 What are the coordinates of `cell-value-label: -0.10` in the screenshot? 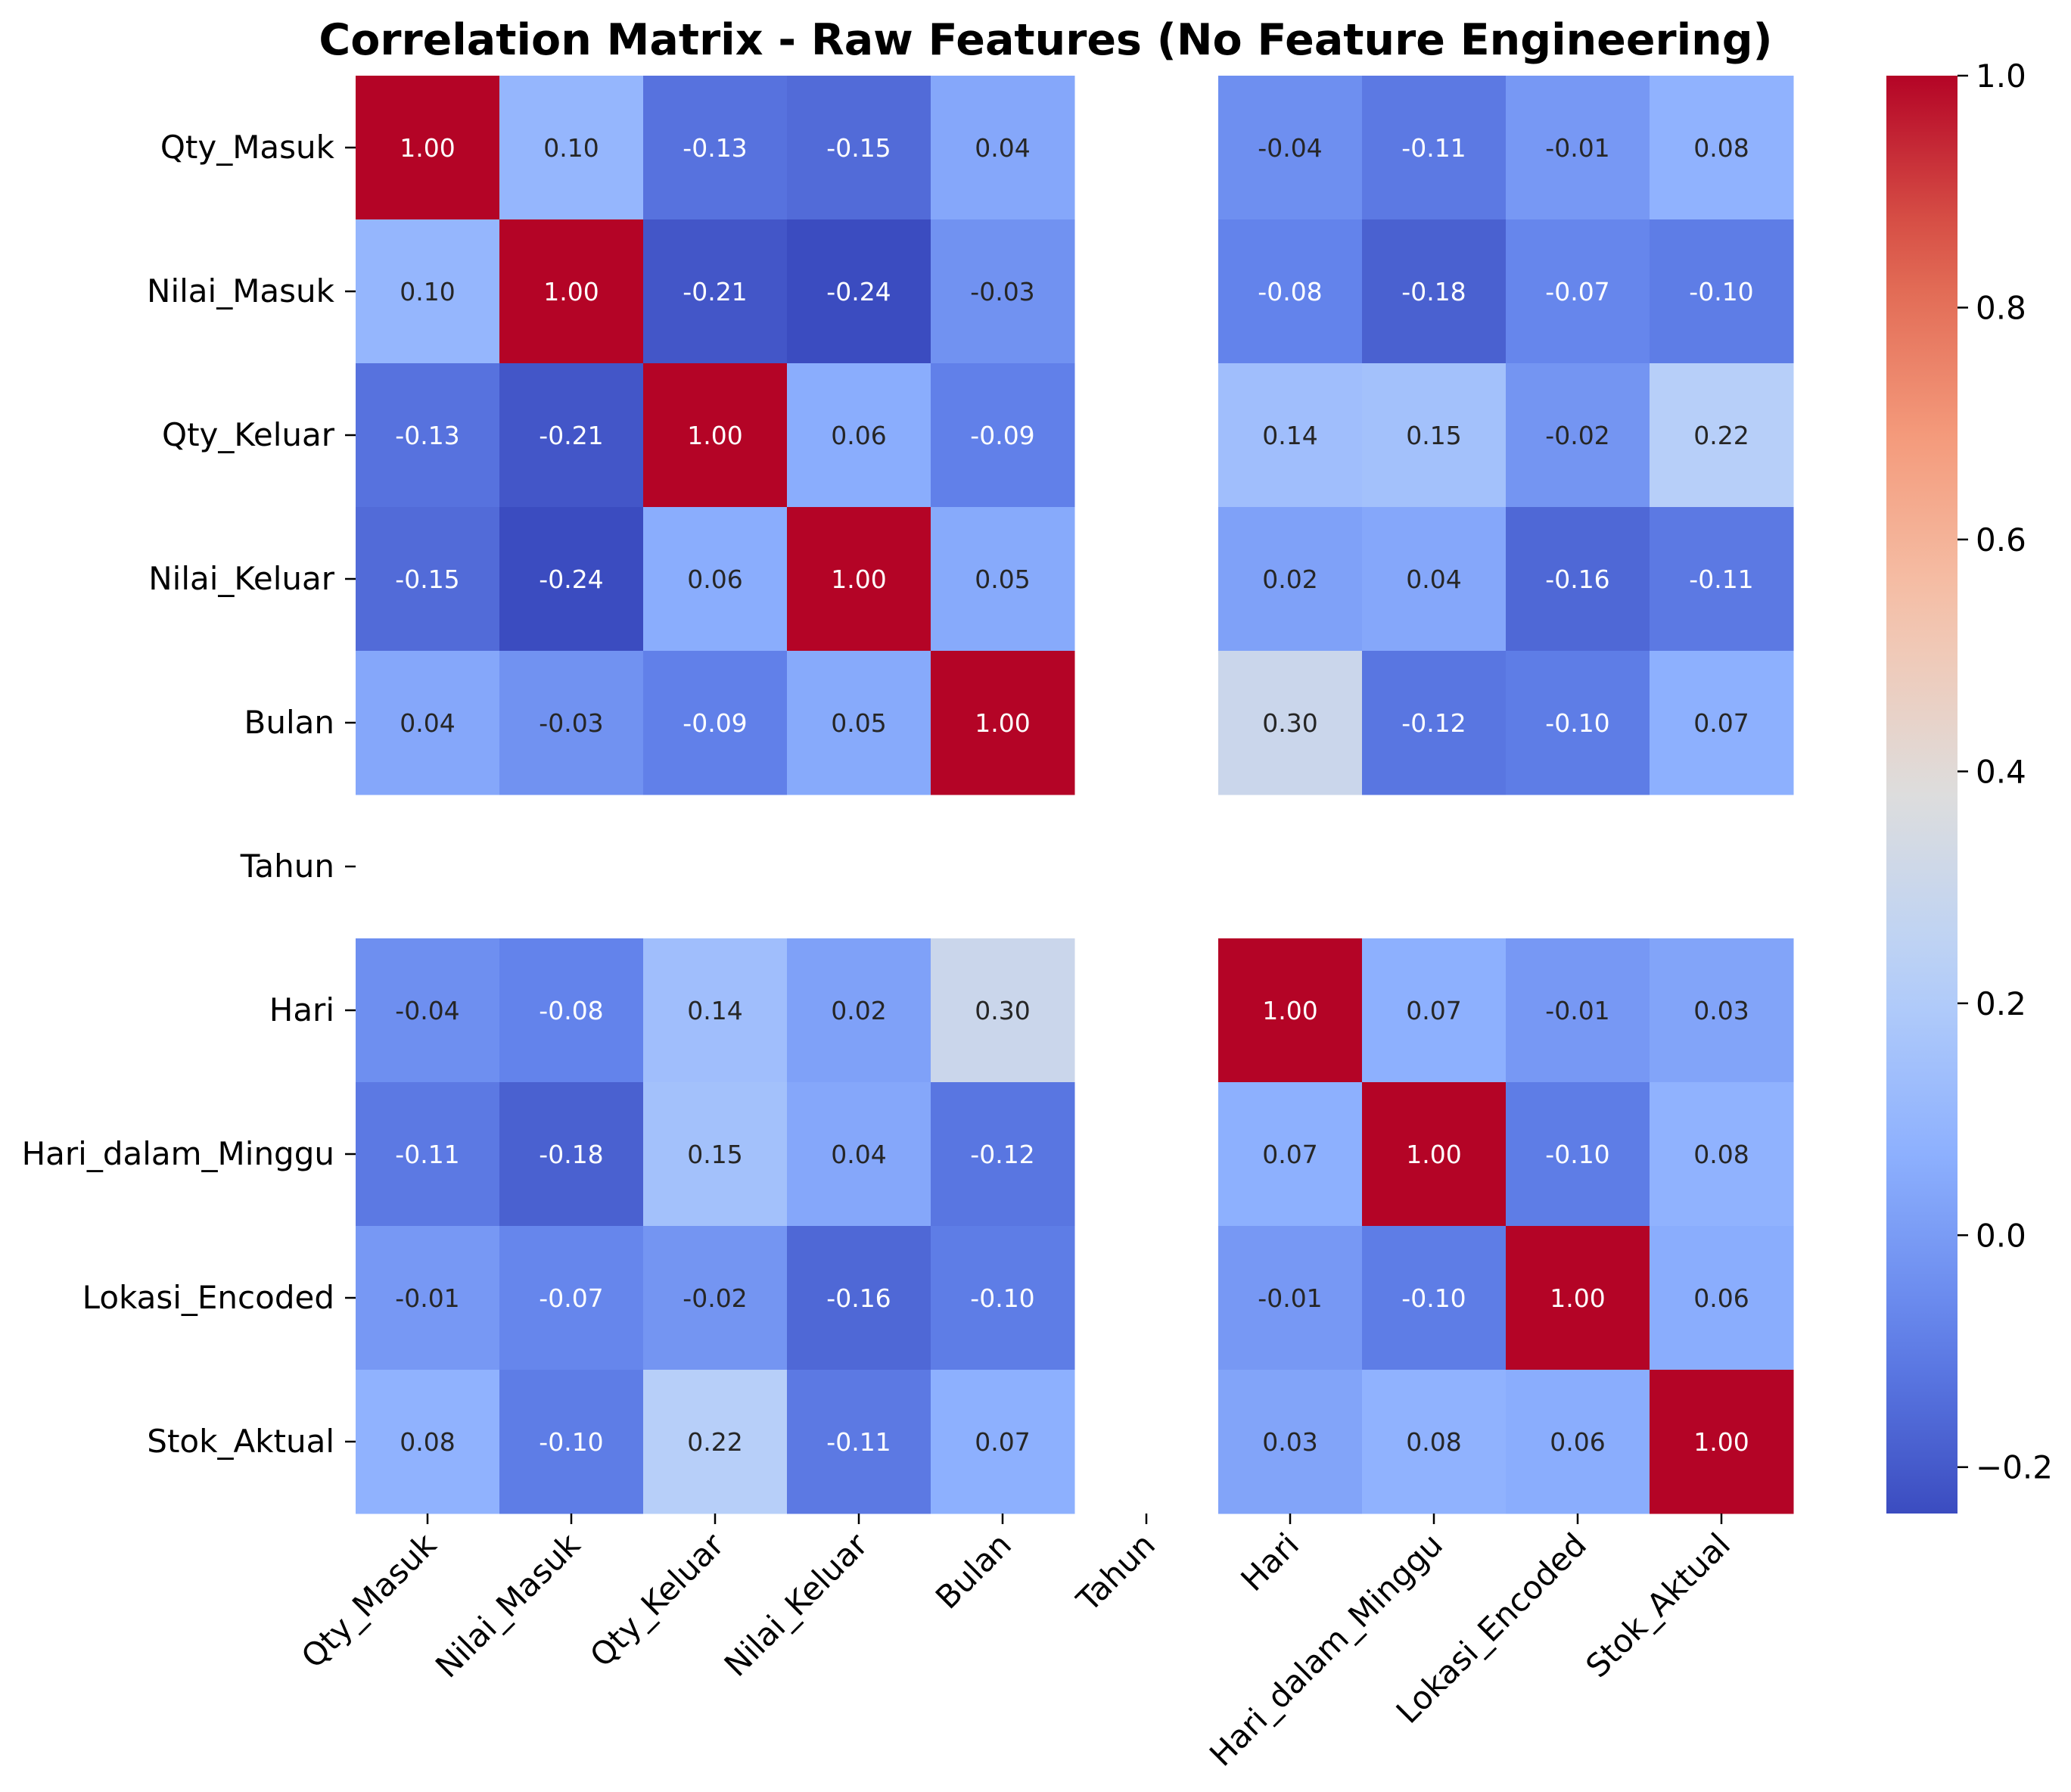 It's located at (1577, 1154).